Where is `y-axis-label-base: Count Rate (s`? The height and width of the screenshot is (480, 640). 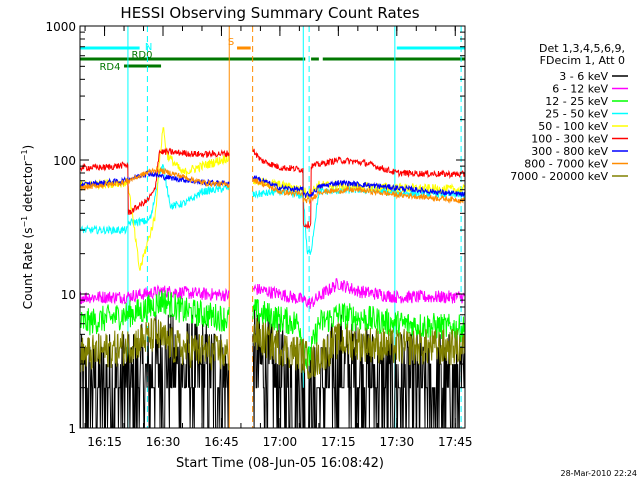
y-axis-label-base: Count Rate (s is located at coordinates (28, 269).